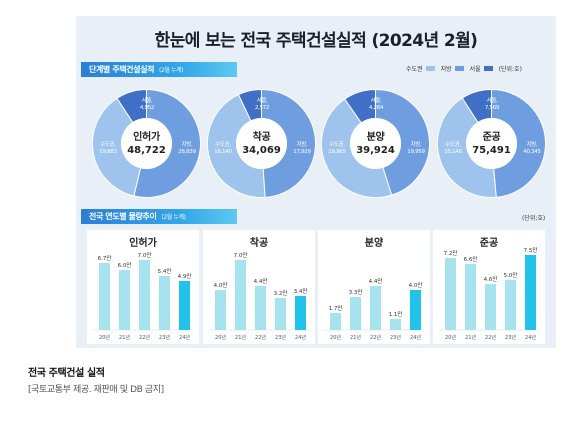 This screenshot has height=423, width=584. I want to click on legend-swatch-seoul, so click(488, 68).